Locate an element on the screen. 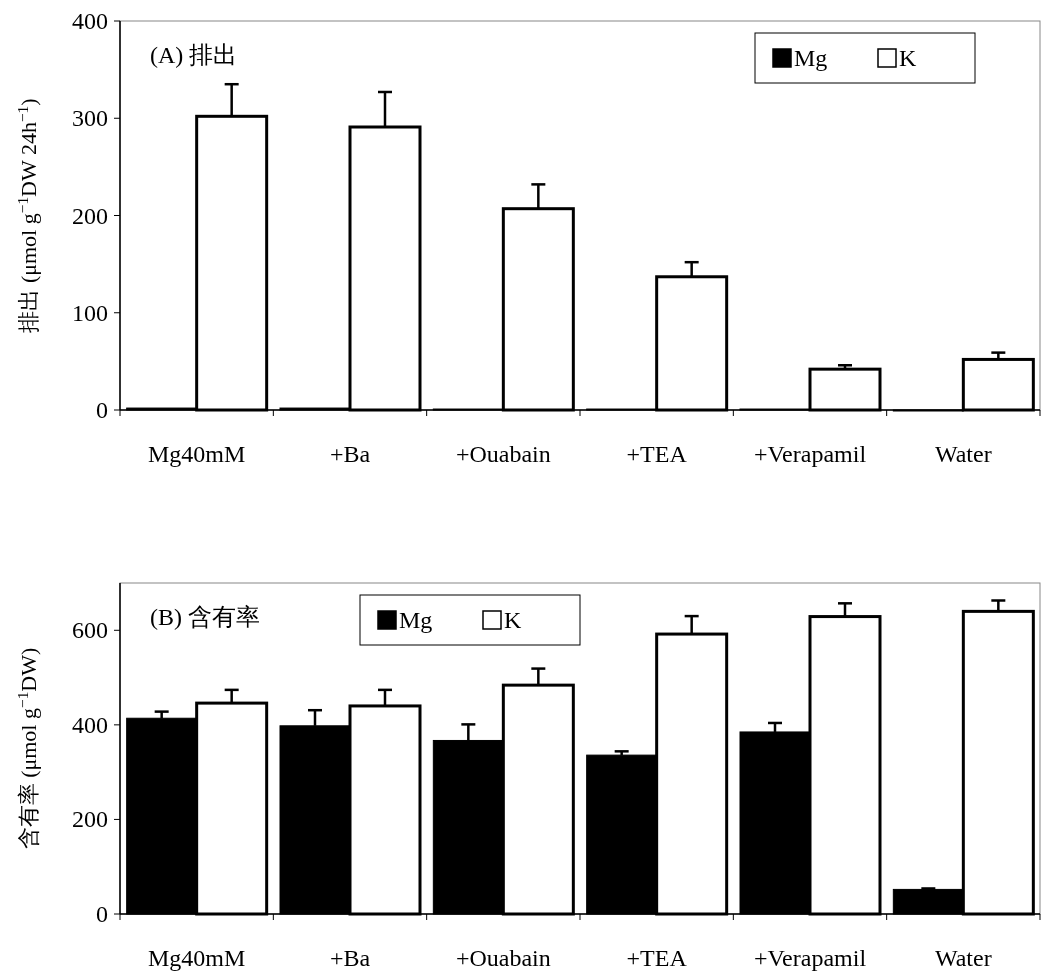 This screenshot has height=979, width=1048. text: (A) 排出 is located at coordinates (194, 55).